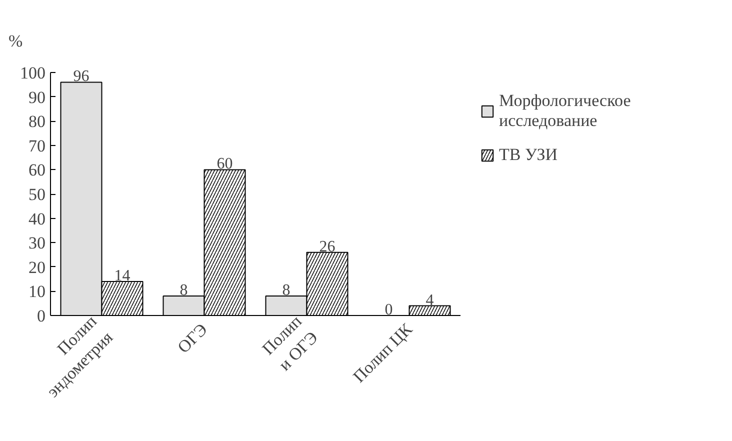 This screenshot has height=441, width=732. What do you see at coordinates (41, 316) in the screenshot?
I see `y-tick-label: 0` at bounding box center [41, 316].